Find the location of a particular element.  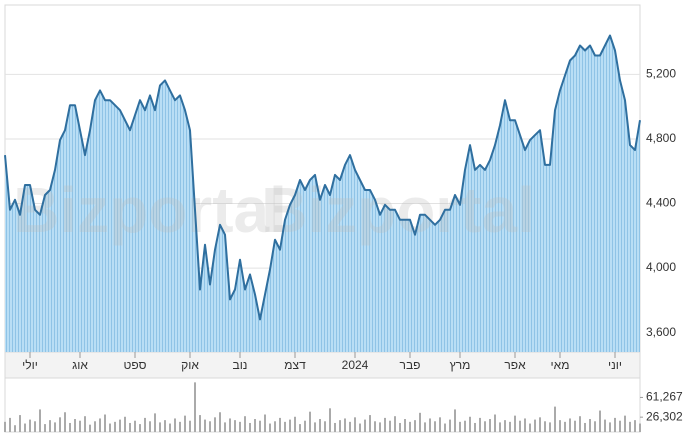

x-tick-label: מרץ is located at coordinates (460, 365).